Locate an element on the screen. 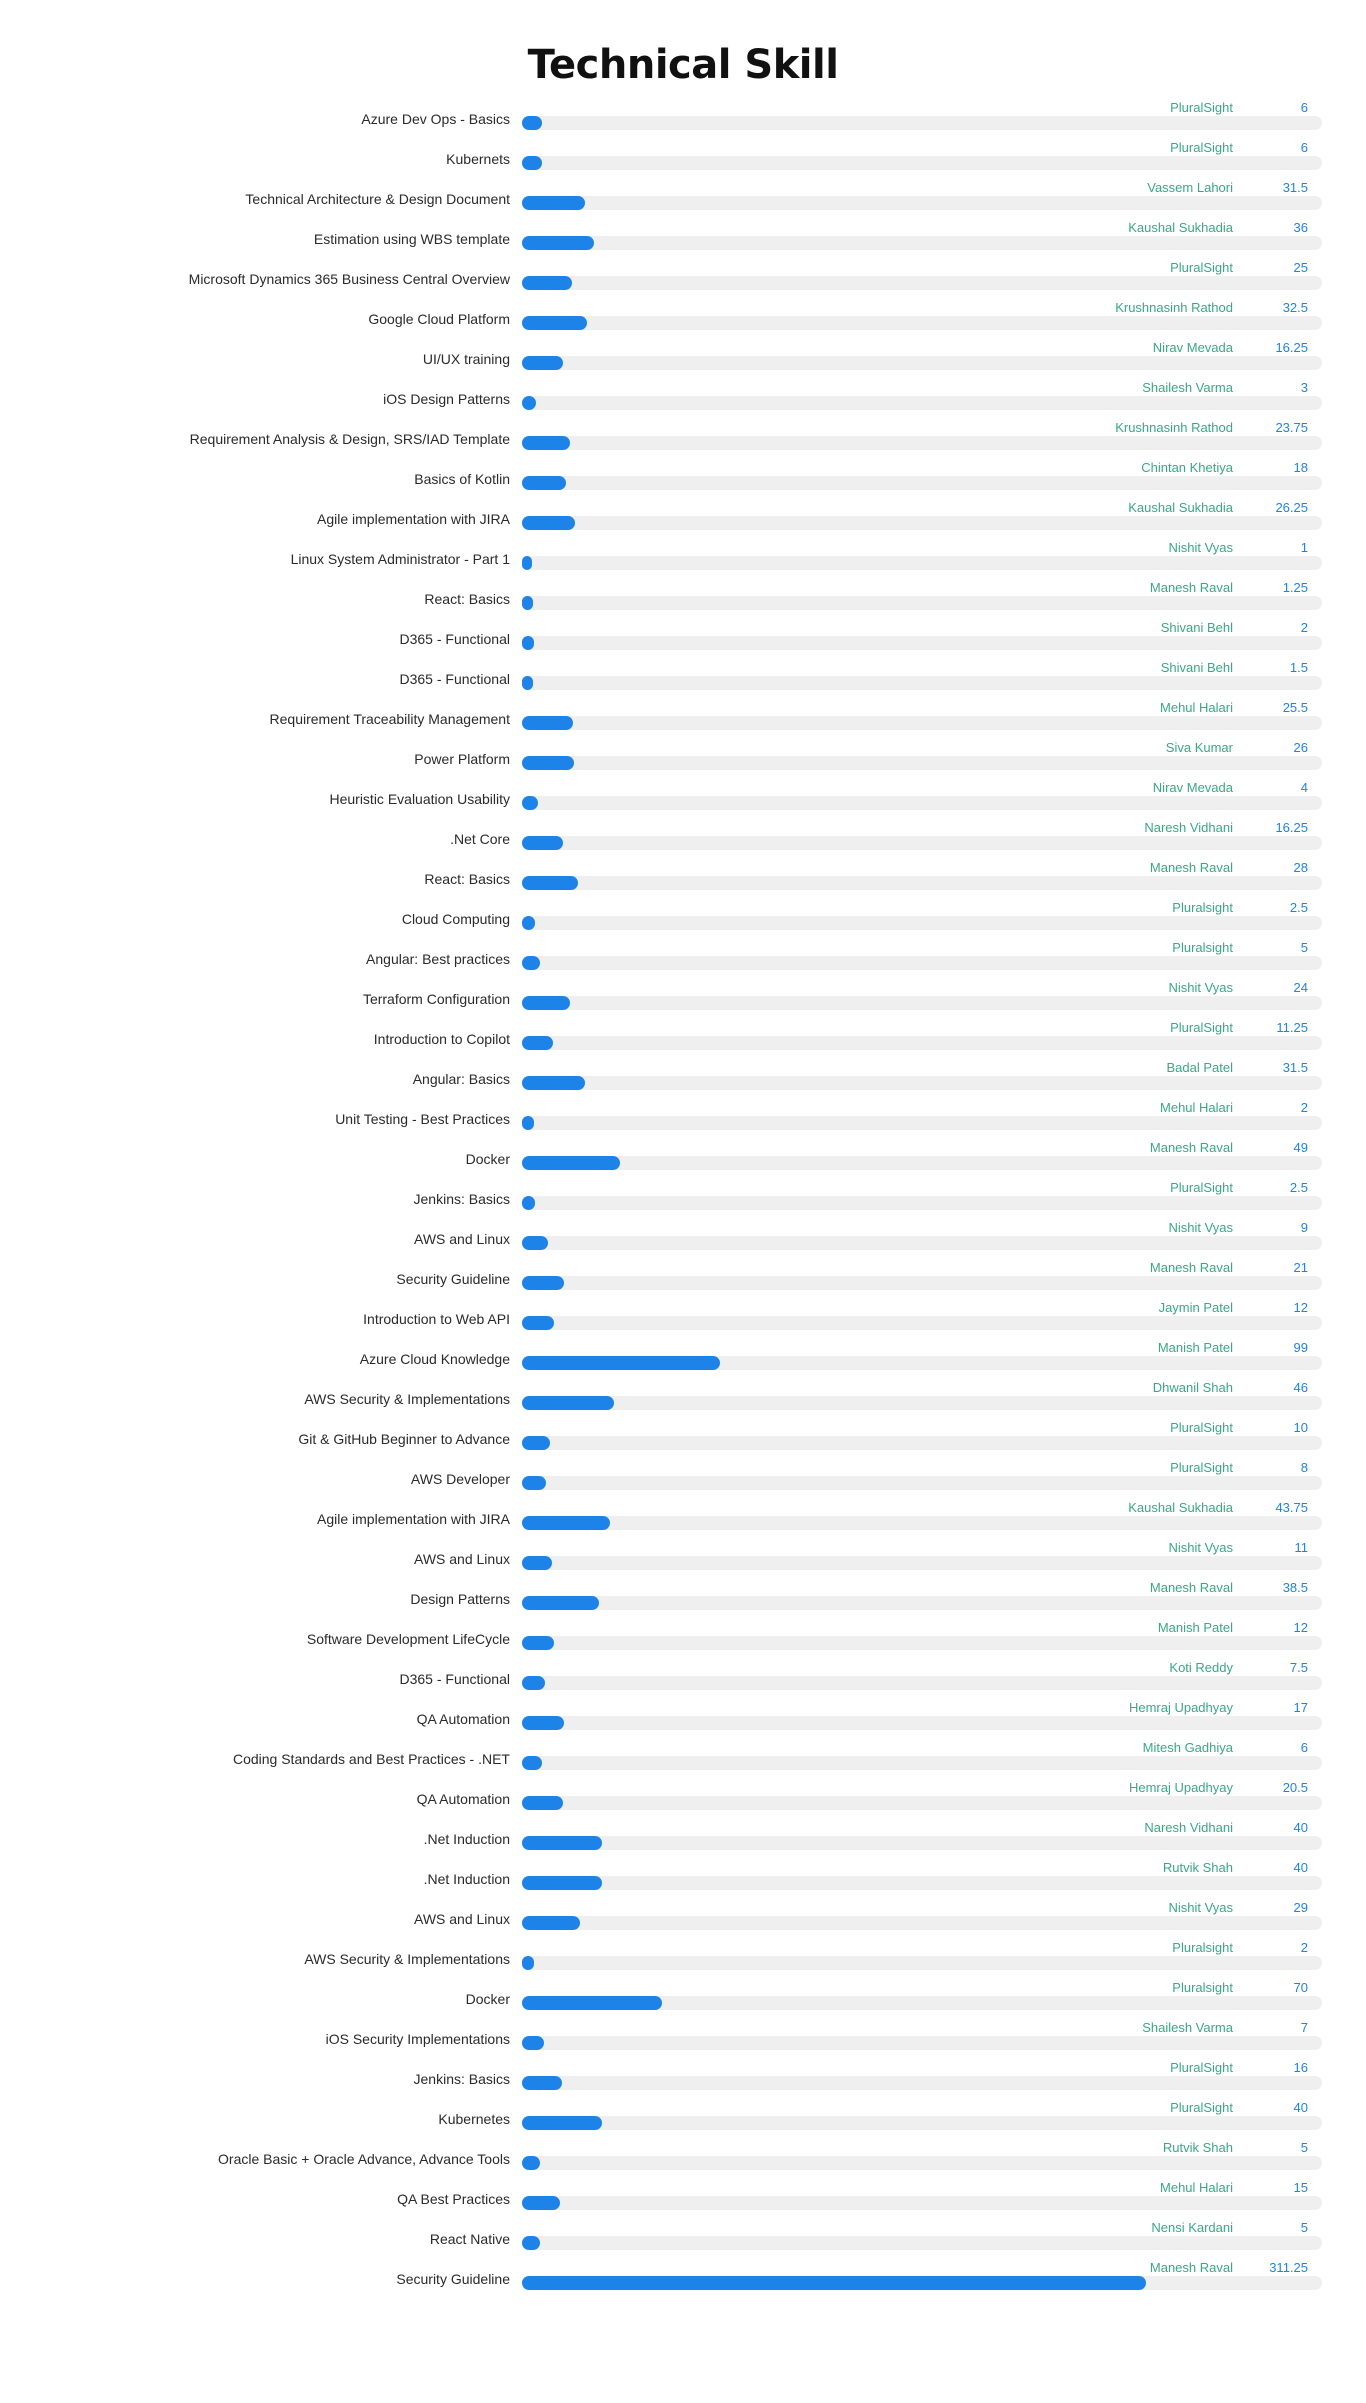  value-label: 16 is located at coordinates (1300, 2067).